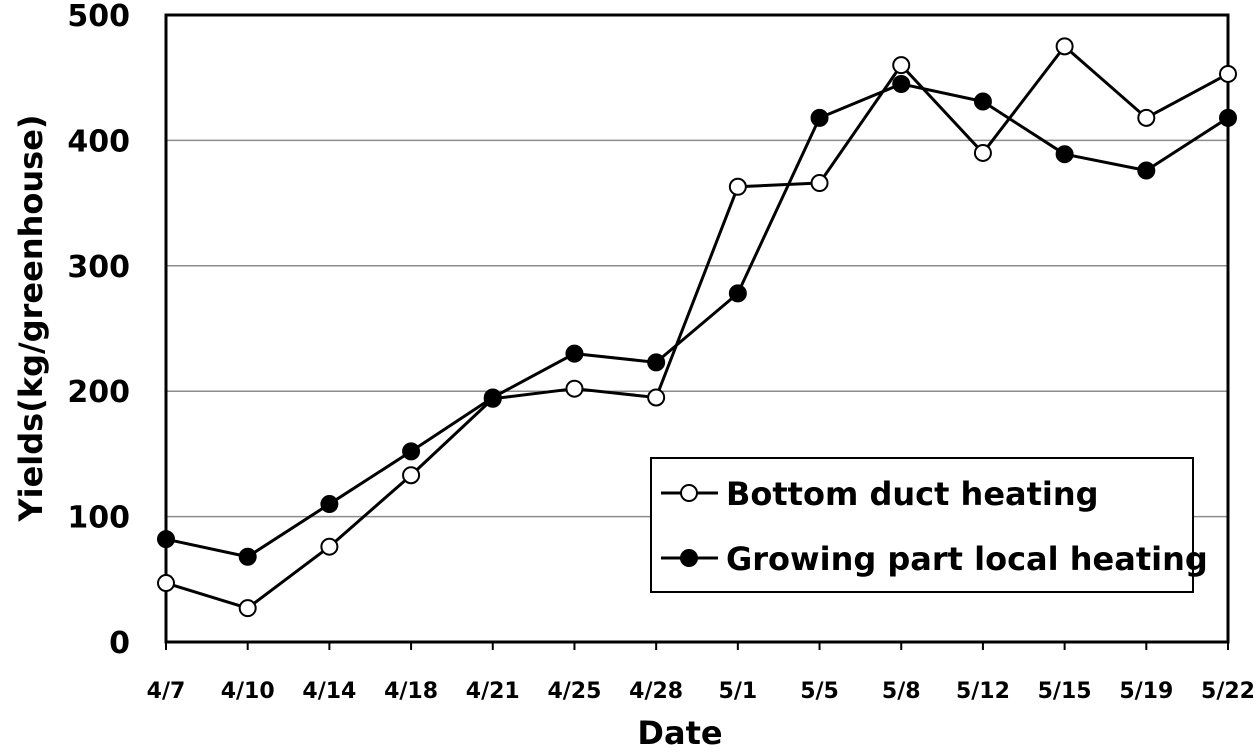 The height and width of the screenshot is (754, 1260). Describe the element at coordinates (901, 691) in the screenshot. I see `x-tick-label: 5/8` at that location.